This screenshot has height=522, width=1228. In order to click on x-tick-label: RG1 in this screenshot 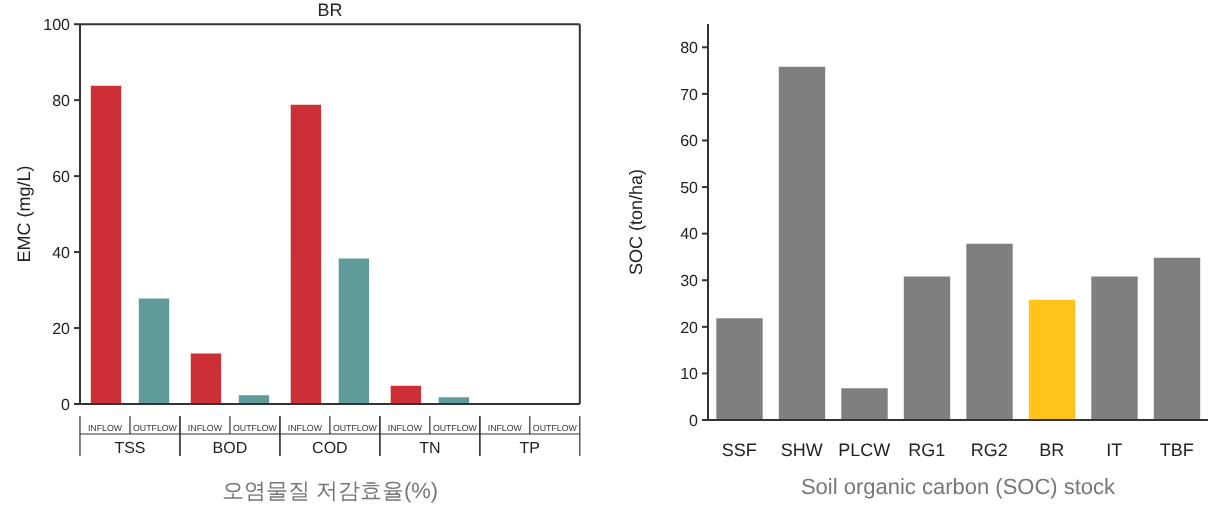, I will do `click(927, 450)`.